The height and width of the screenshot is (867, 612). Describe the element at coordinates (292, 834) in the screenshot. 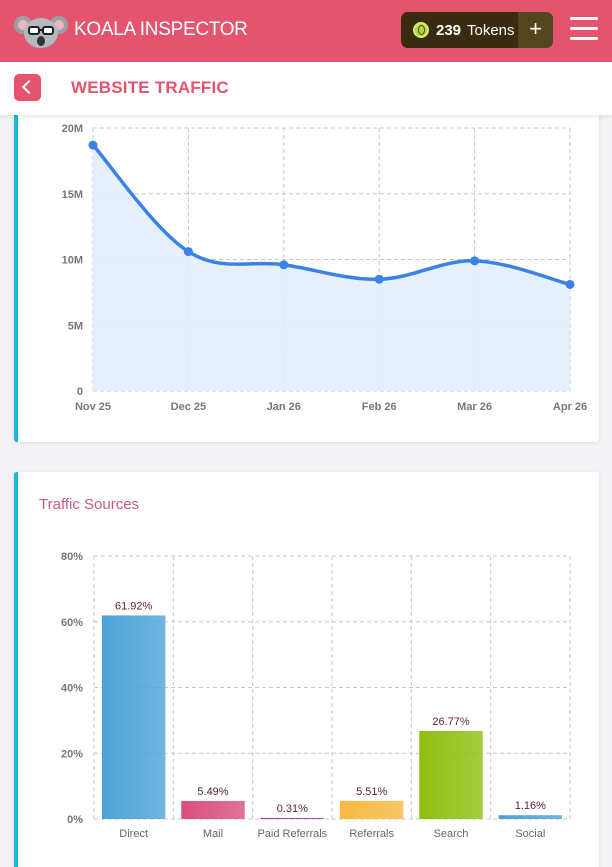

I see `x-tick-label: Paid Referrals` at that location.